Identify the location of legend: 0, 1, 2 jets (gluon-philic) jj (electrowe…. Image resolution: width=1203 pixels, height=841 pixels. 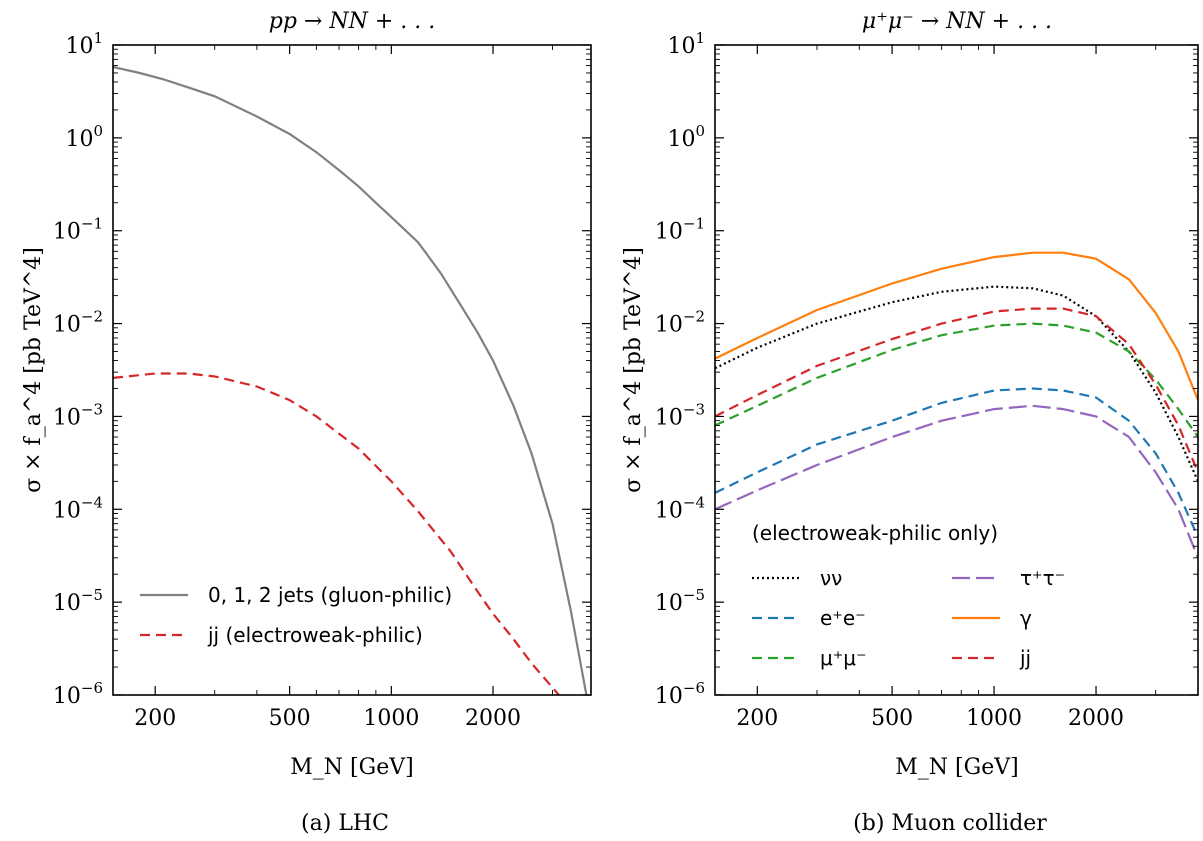
(296, 615).